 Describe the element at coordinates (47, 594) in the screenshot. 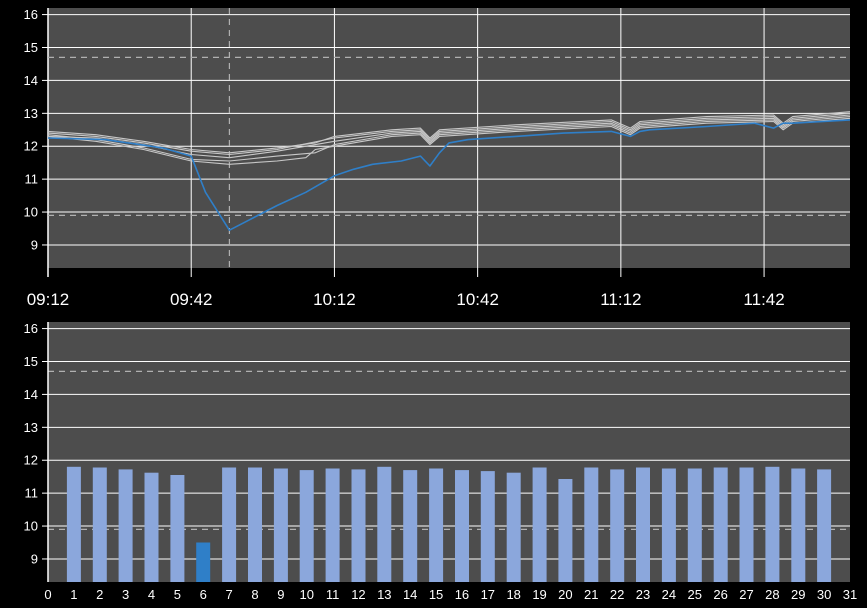

I see `x-tick-label: 0` at that location.